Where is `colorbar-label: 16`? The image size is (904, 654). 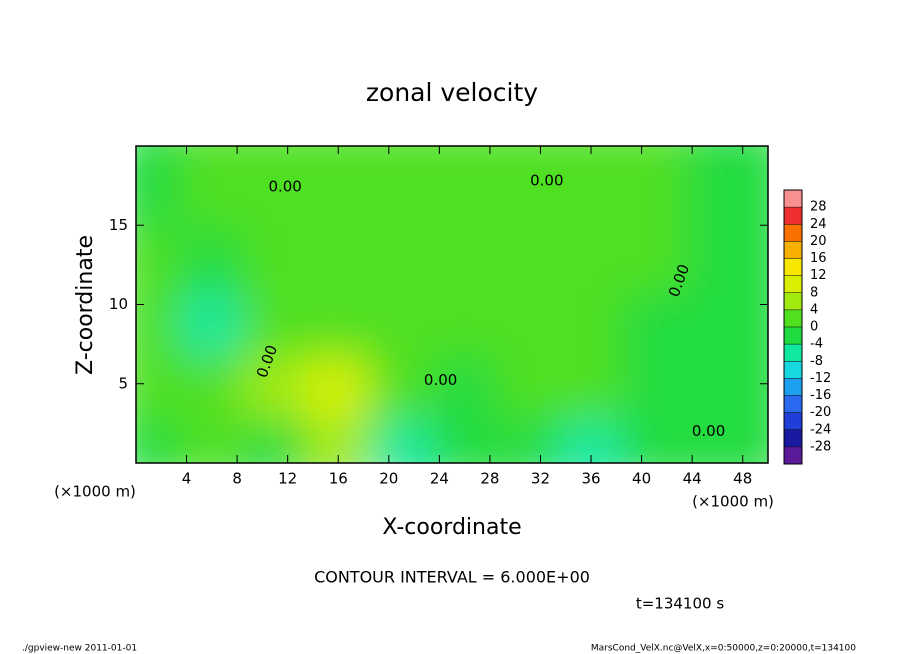 colorbar-label: 16 is located at coordinates (818, 258).